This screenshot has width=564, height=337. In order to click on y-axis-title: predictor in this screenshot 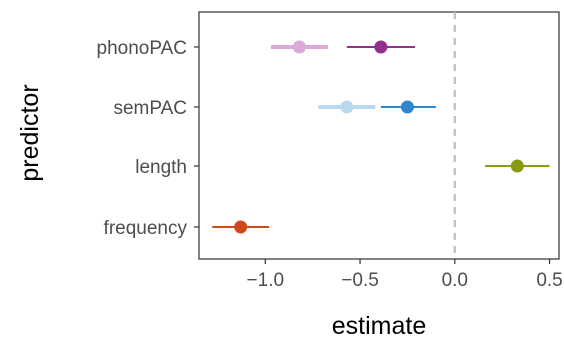, I will do `click(30, 132)`.